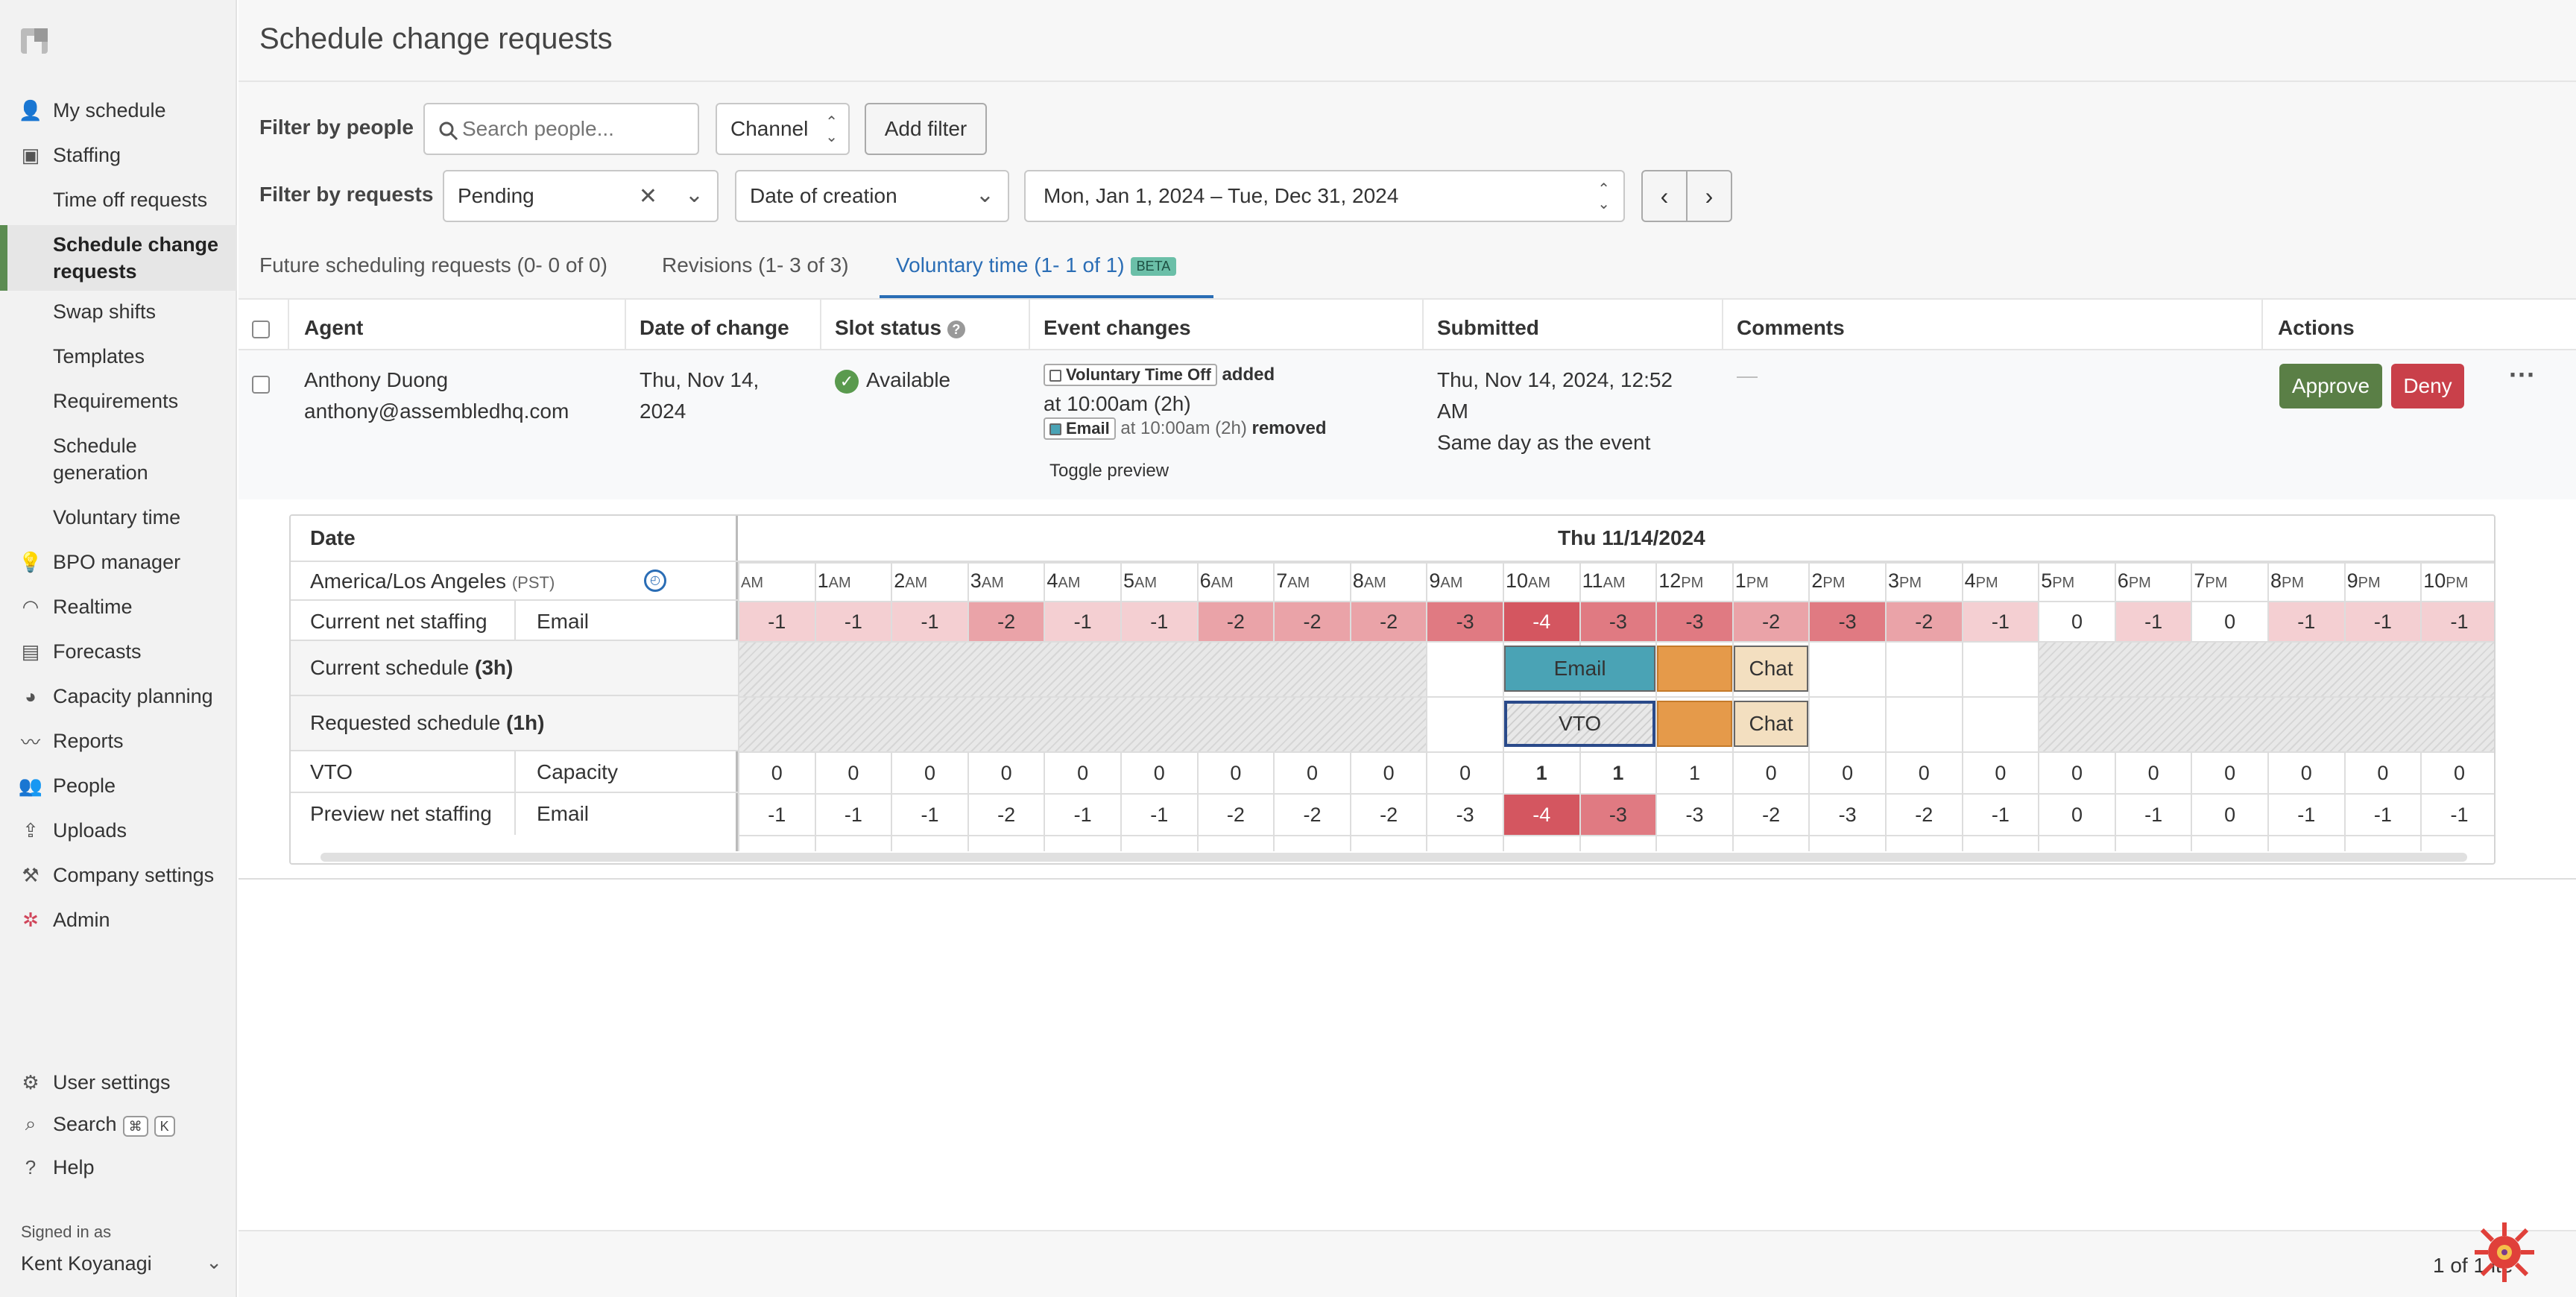 Image resolution: width=2576 pixels, height=1297 pixels. Describe the element at coordinates (433, 581) in the screenshot. I see `timezone-label: America/Los Angeles (PST)` at that location.